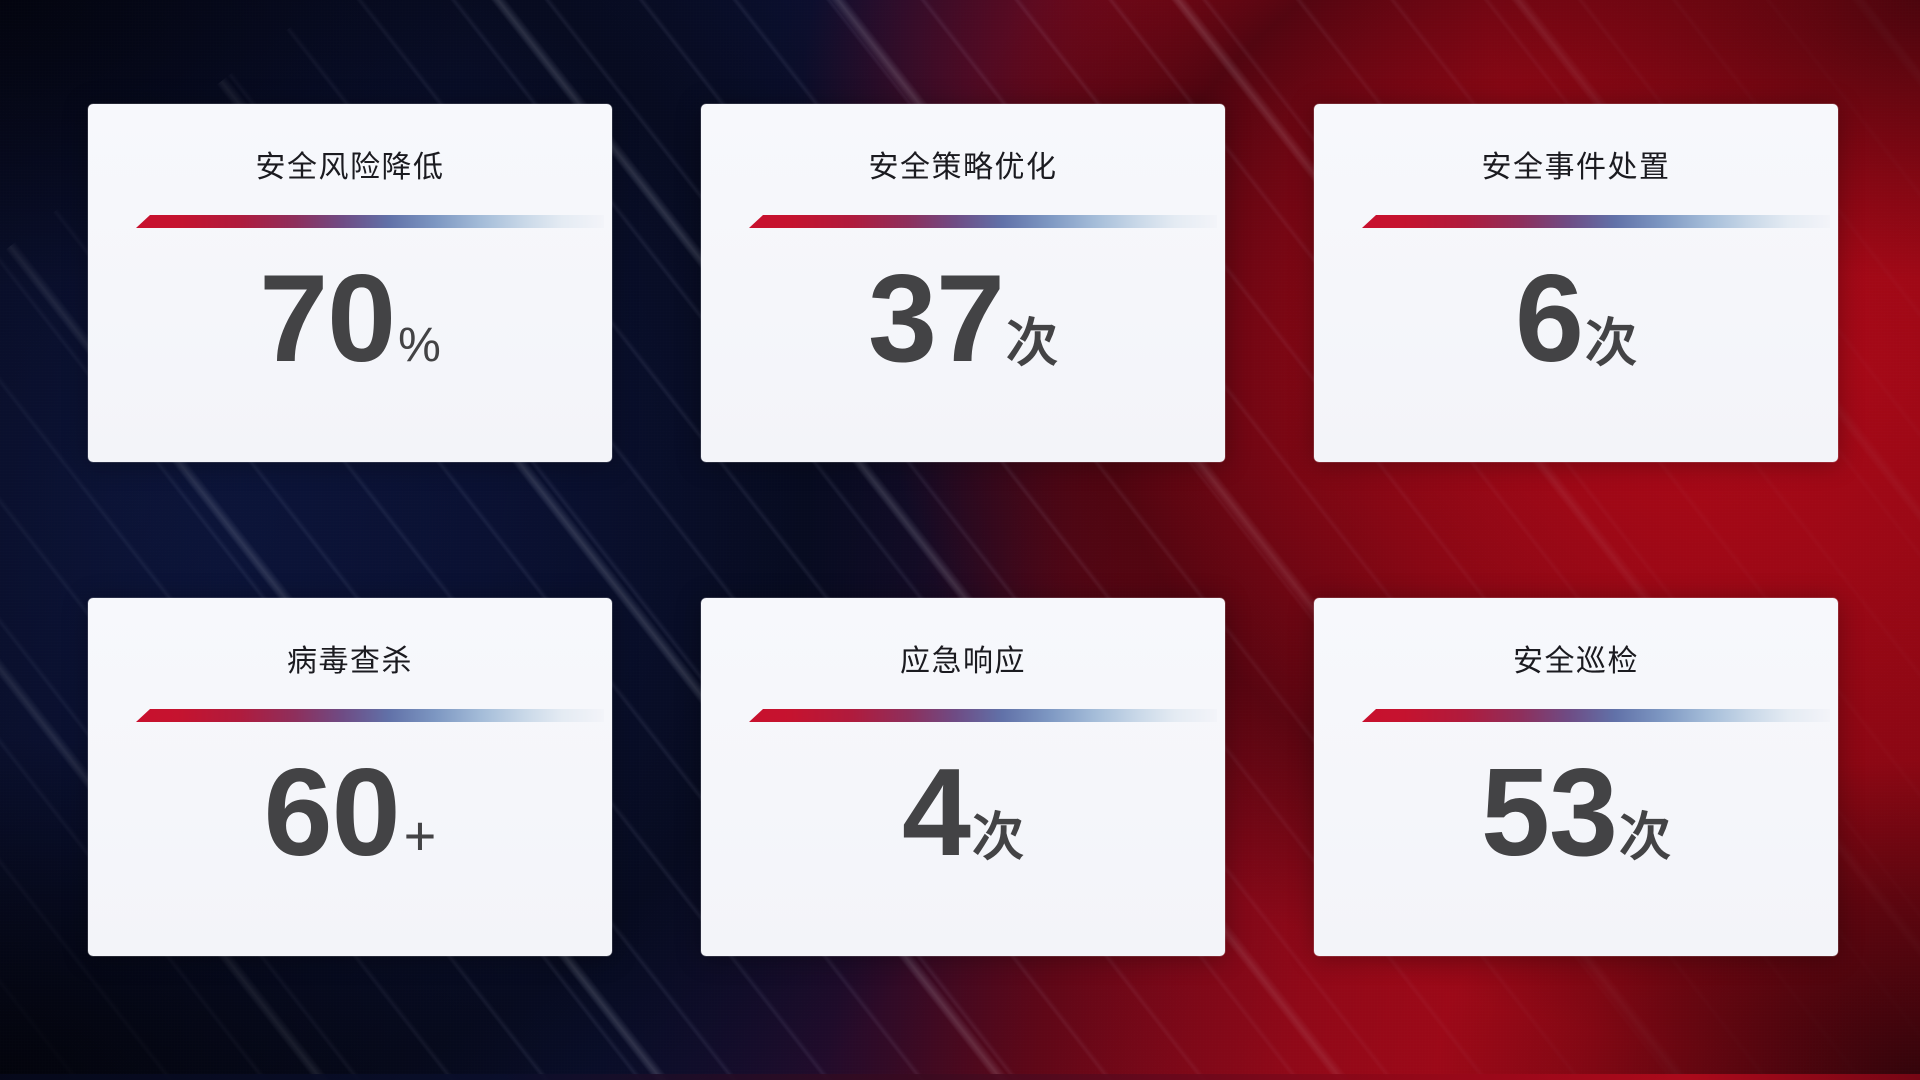 This screenshot has height=1080, width=1920. What do you see at coordinates (350, 167) in the screenshot?
I see `metric-card-title: 安全风险降低` at bounding box center [350, 167].